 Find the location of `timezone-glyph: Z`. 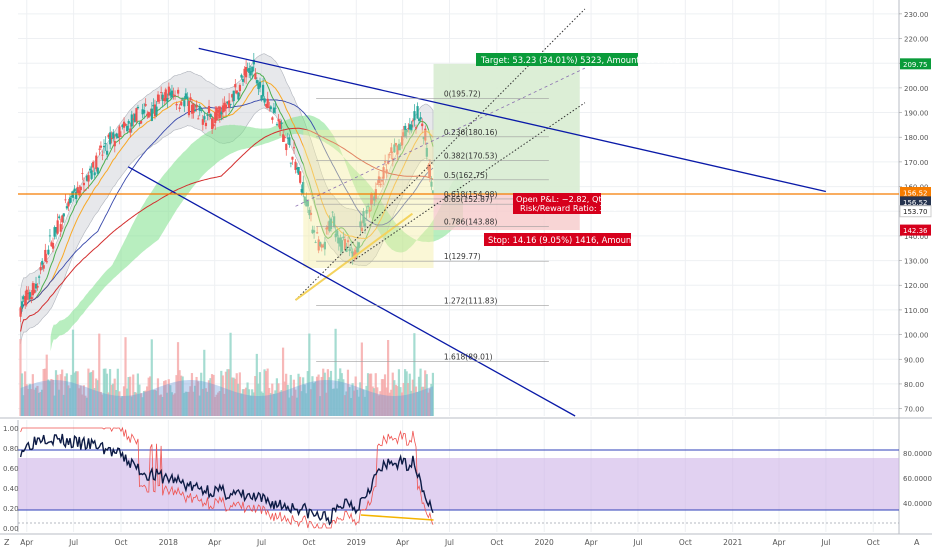

timezone-glyph: Z is located at coordinates (7, 542).